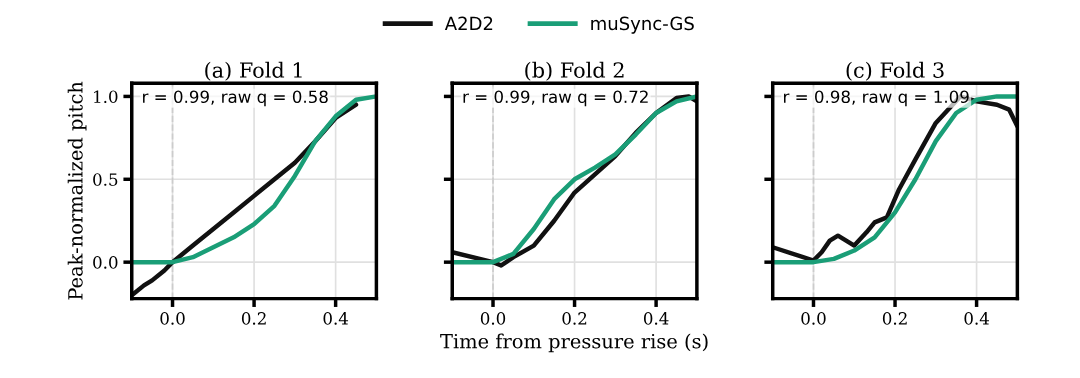 The height and width of the screenshot is (378, 1080). What do you see at coordinates (642, 25) in the screenshot?
I see `legend-label: muSync-GS` at bounding box center [642, 25].